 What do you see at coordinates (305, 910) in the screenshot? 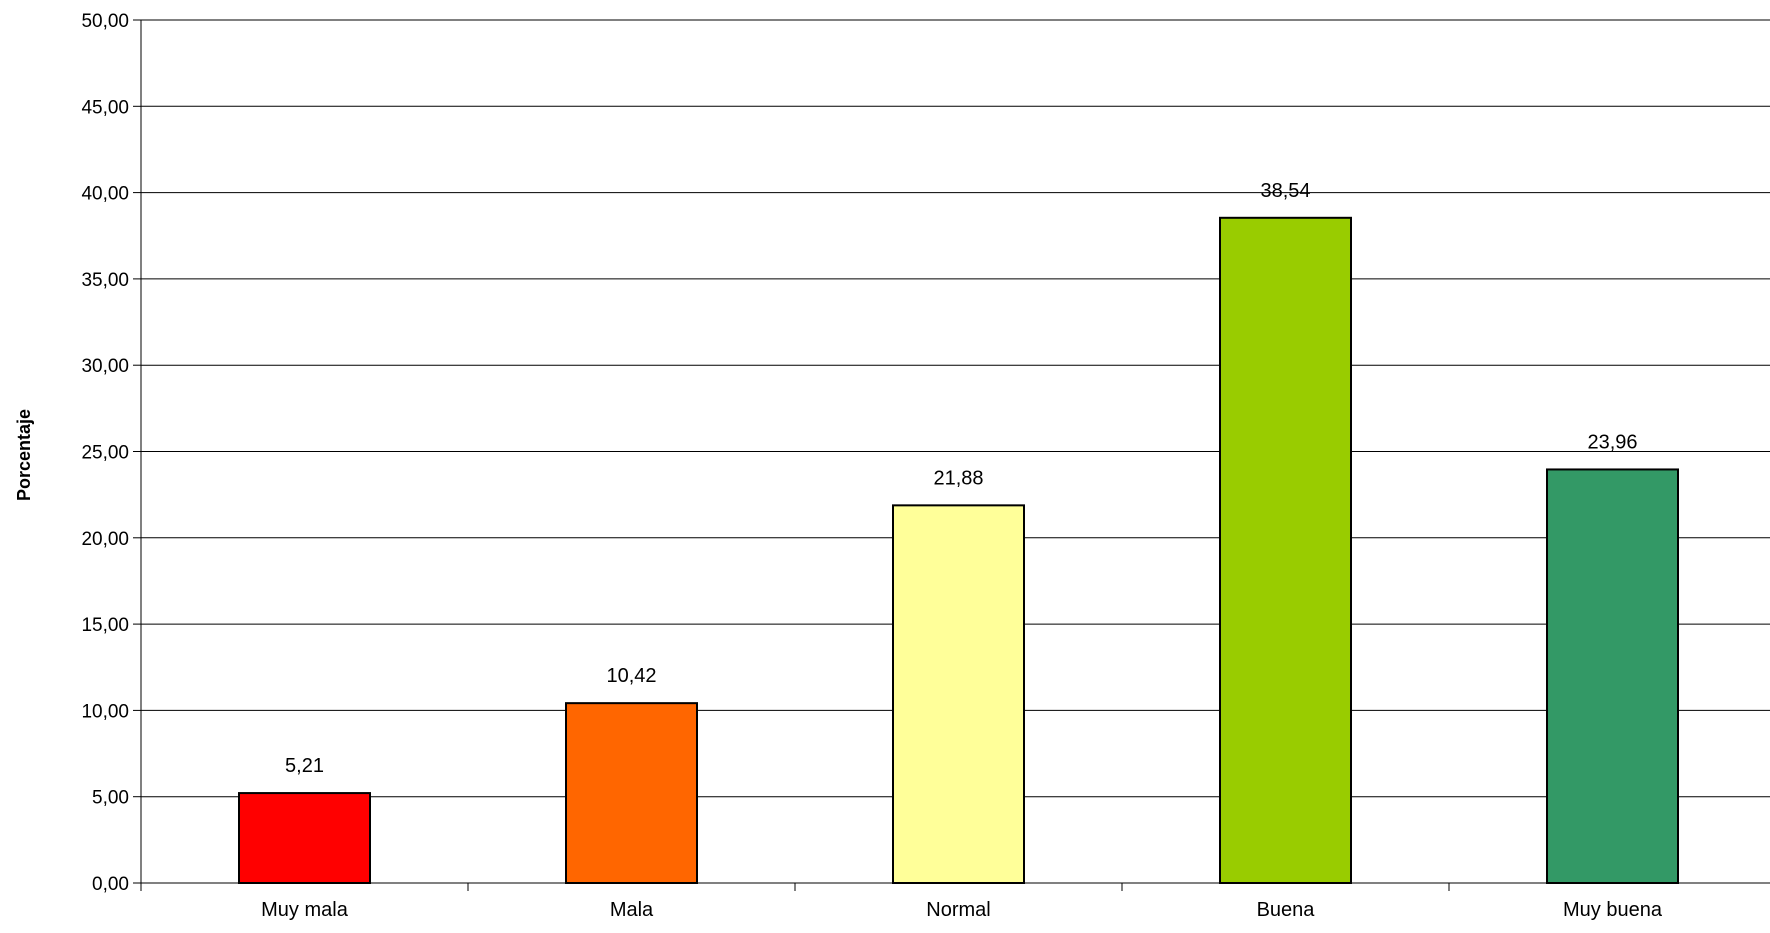
I see `x-tick-label: Muy mala` at bounding box center [305, 910].